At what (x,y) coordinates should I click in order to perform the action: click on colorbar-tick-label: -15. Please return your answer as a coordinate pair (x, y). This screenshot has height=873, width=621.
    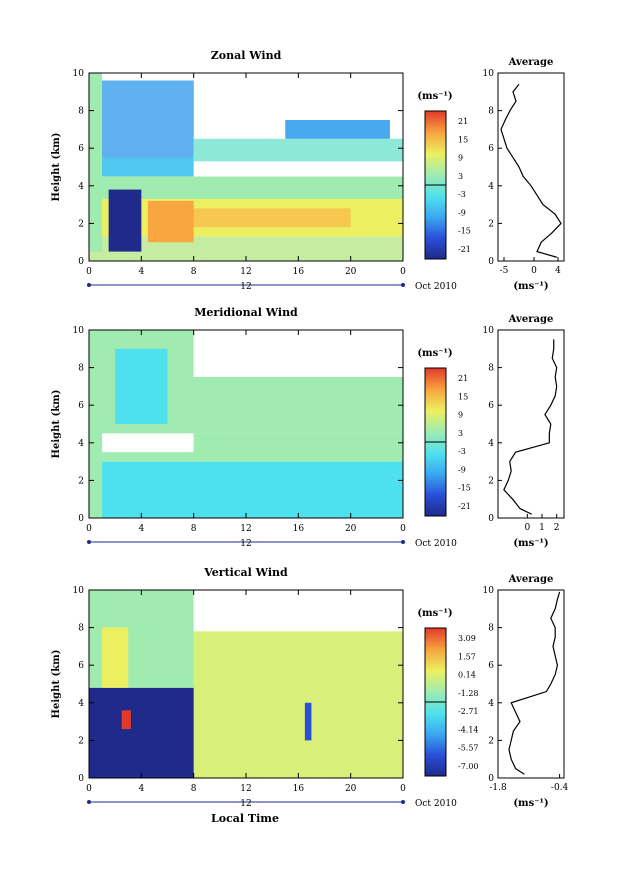
    Looking at the image, I should click on (464, 488).